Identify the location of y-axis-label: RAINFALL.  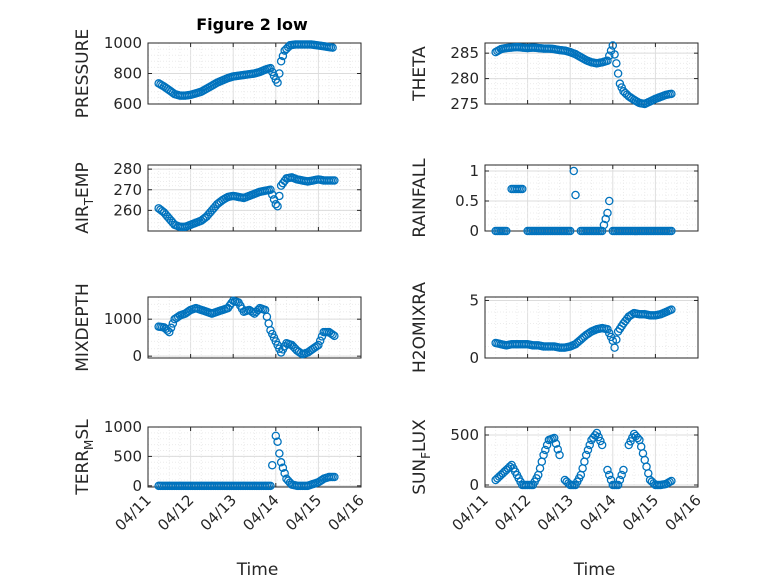
(420, 198).